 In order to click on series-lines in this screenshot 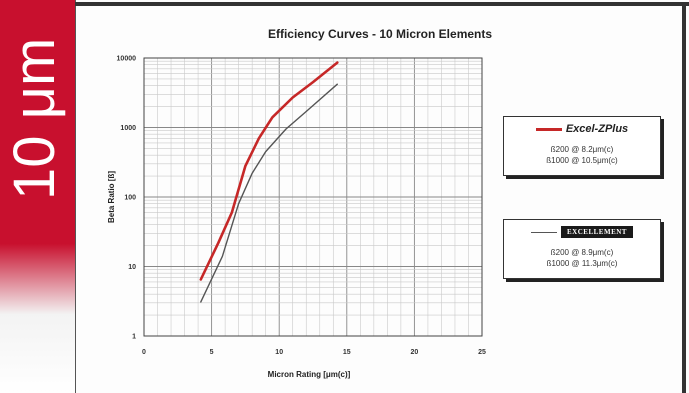, I will do `click(269, 182)`.